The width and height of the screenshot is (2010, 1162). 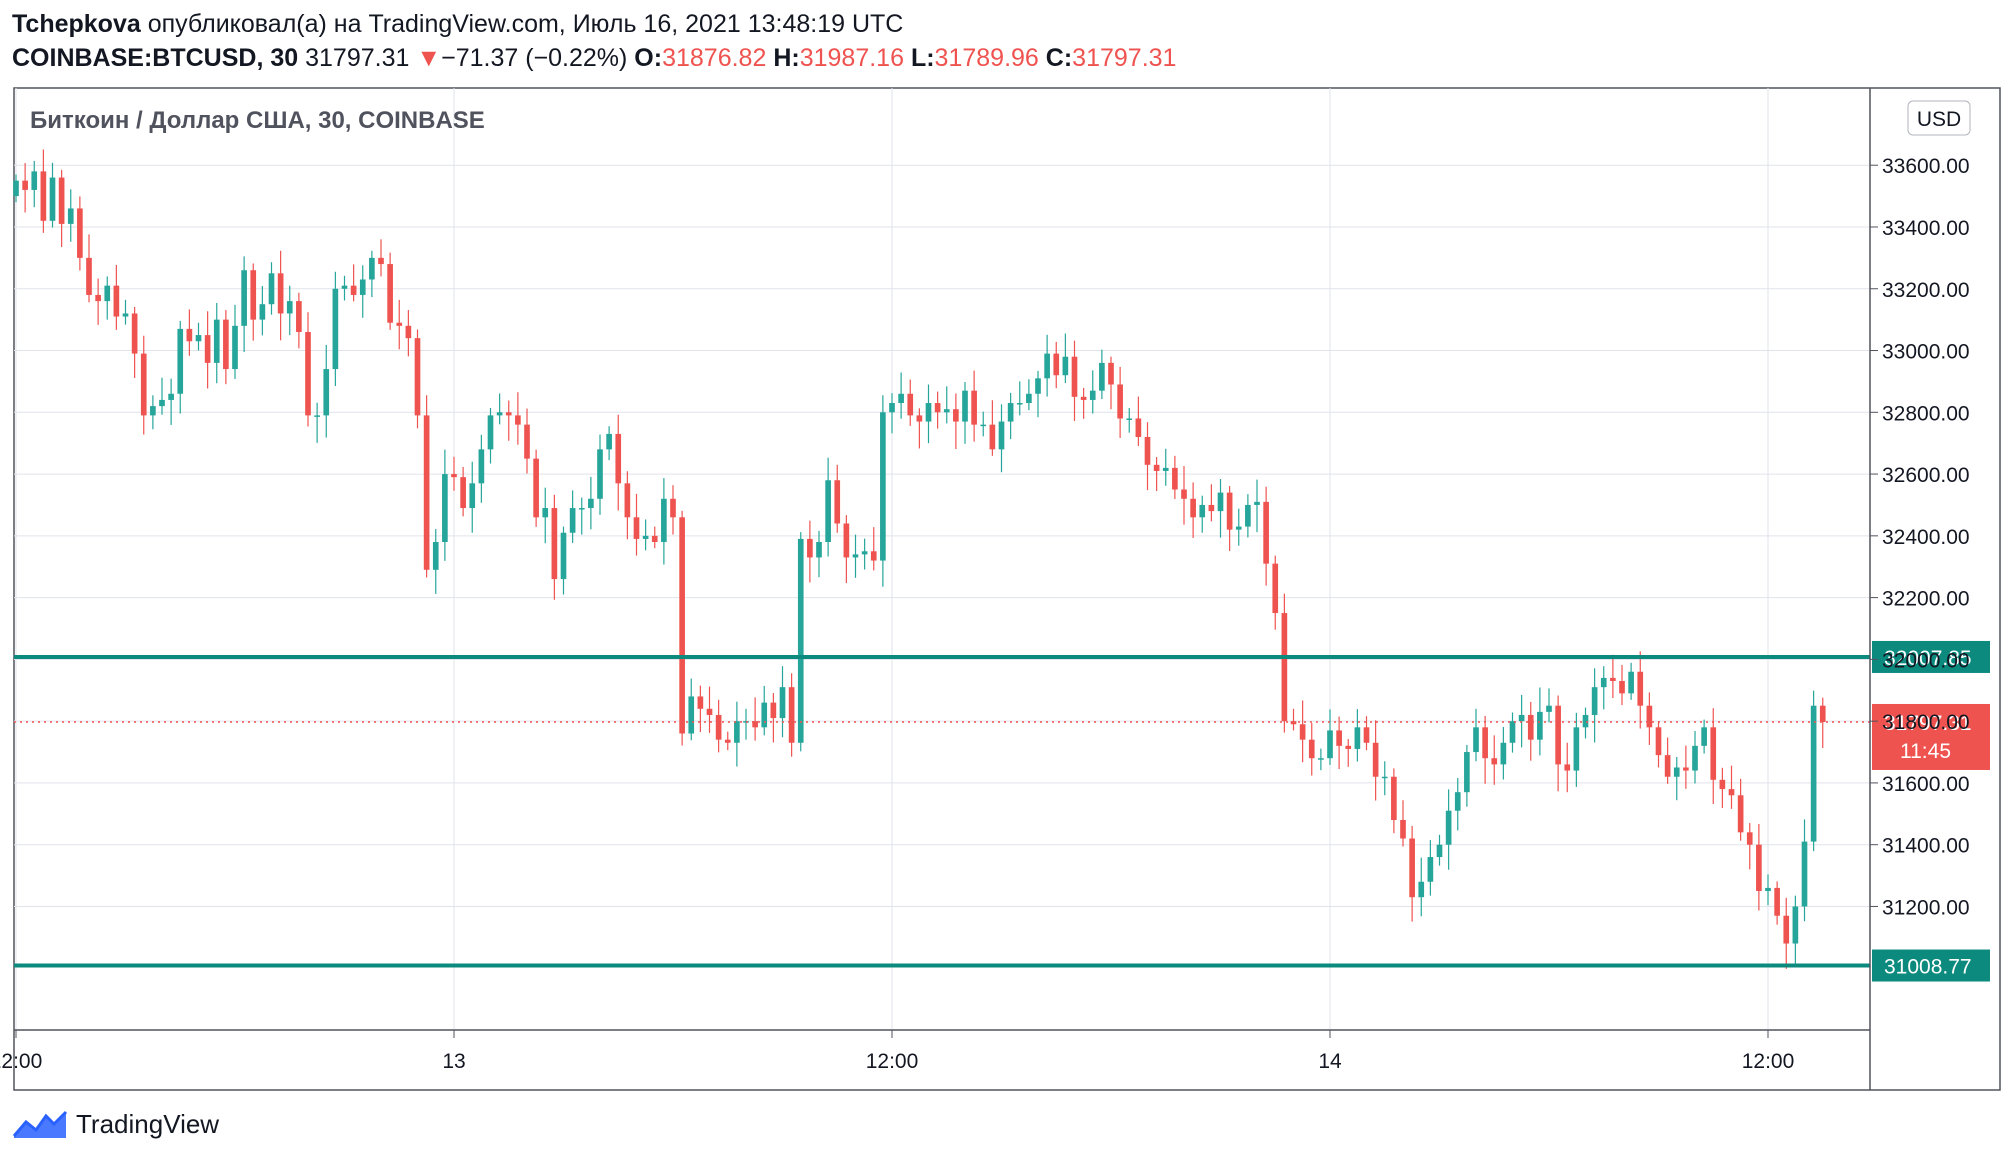 I want to click on price-tick-label: 33400.00, so click(x=1926, y=228).